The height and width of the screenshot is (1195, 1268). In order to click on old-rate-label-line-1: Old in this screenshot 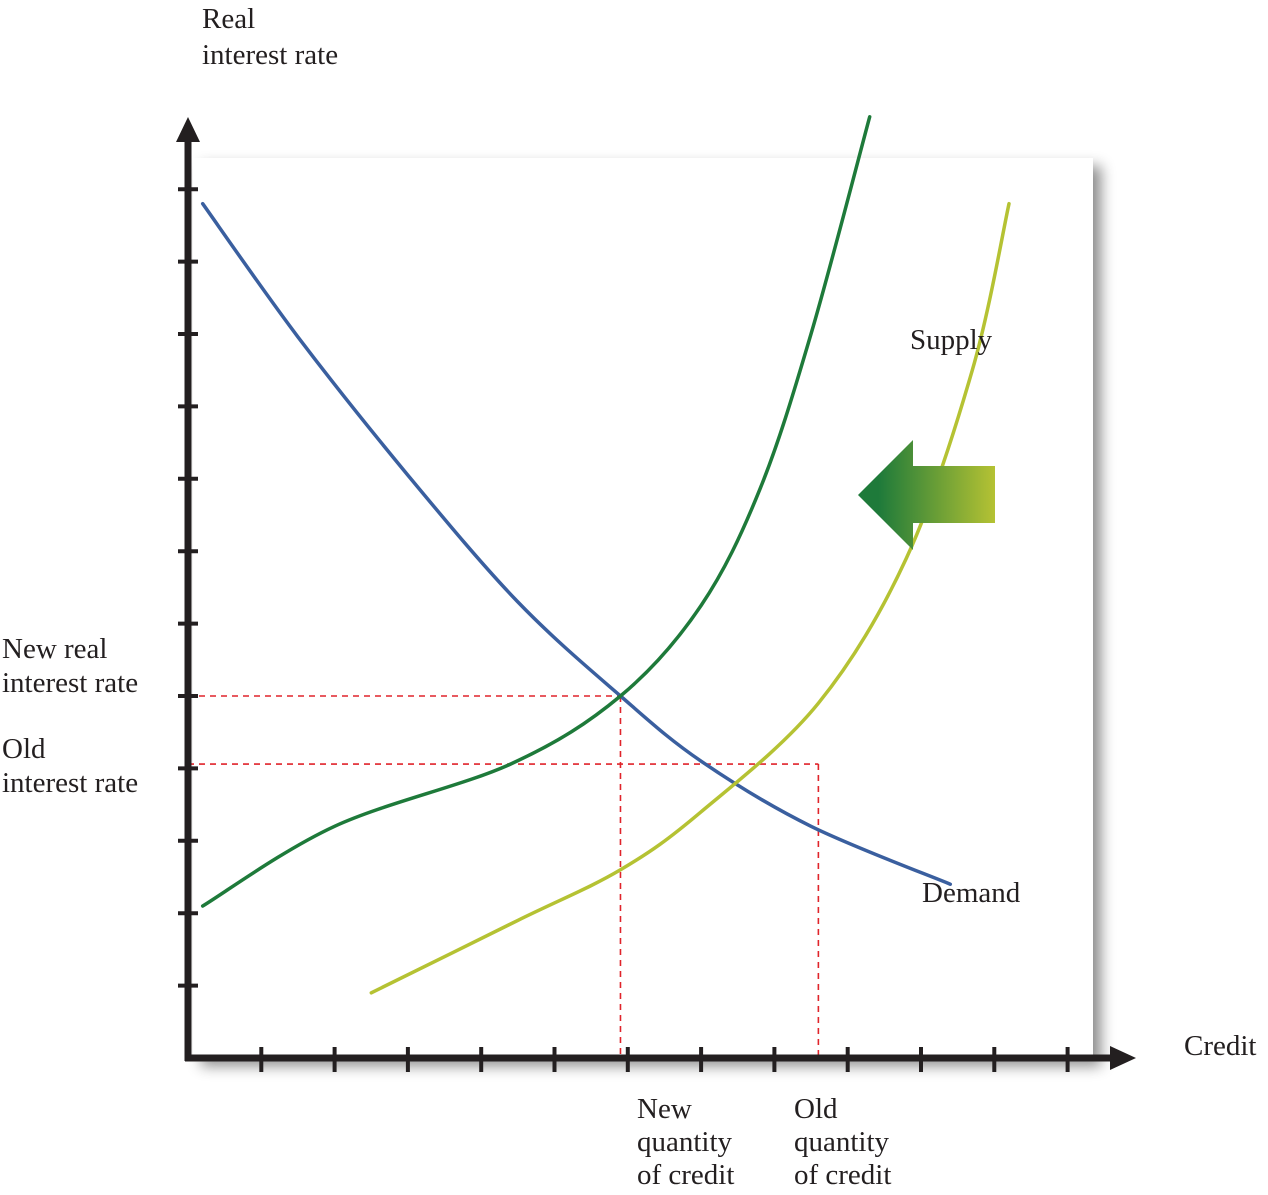, I will do `click(24, 749)`.